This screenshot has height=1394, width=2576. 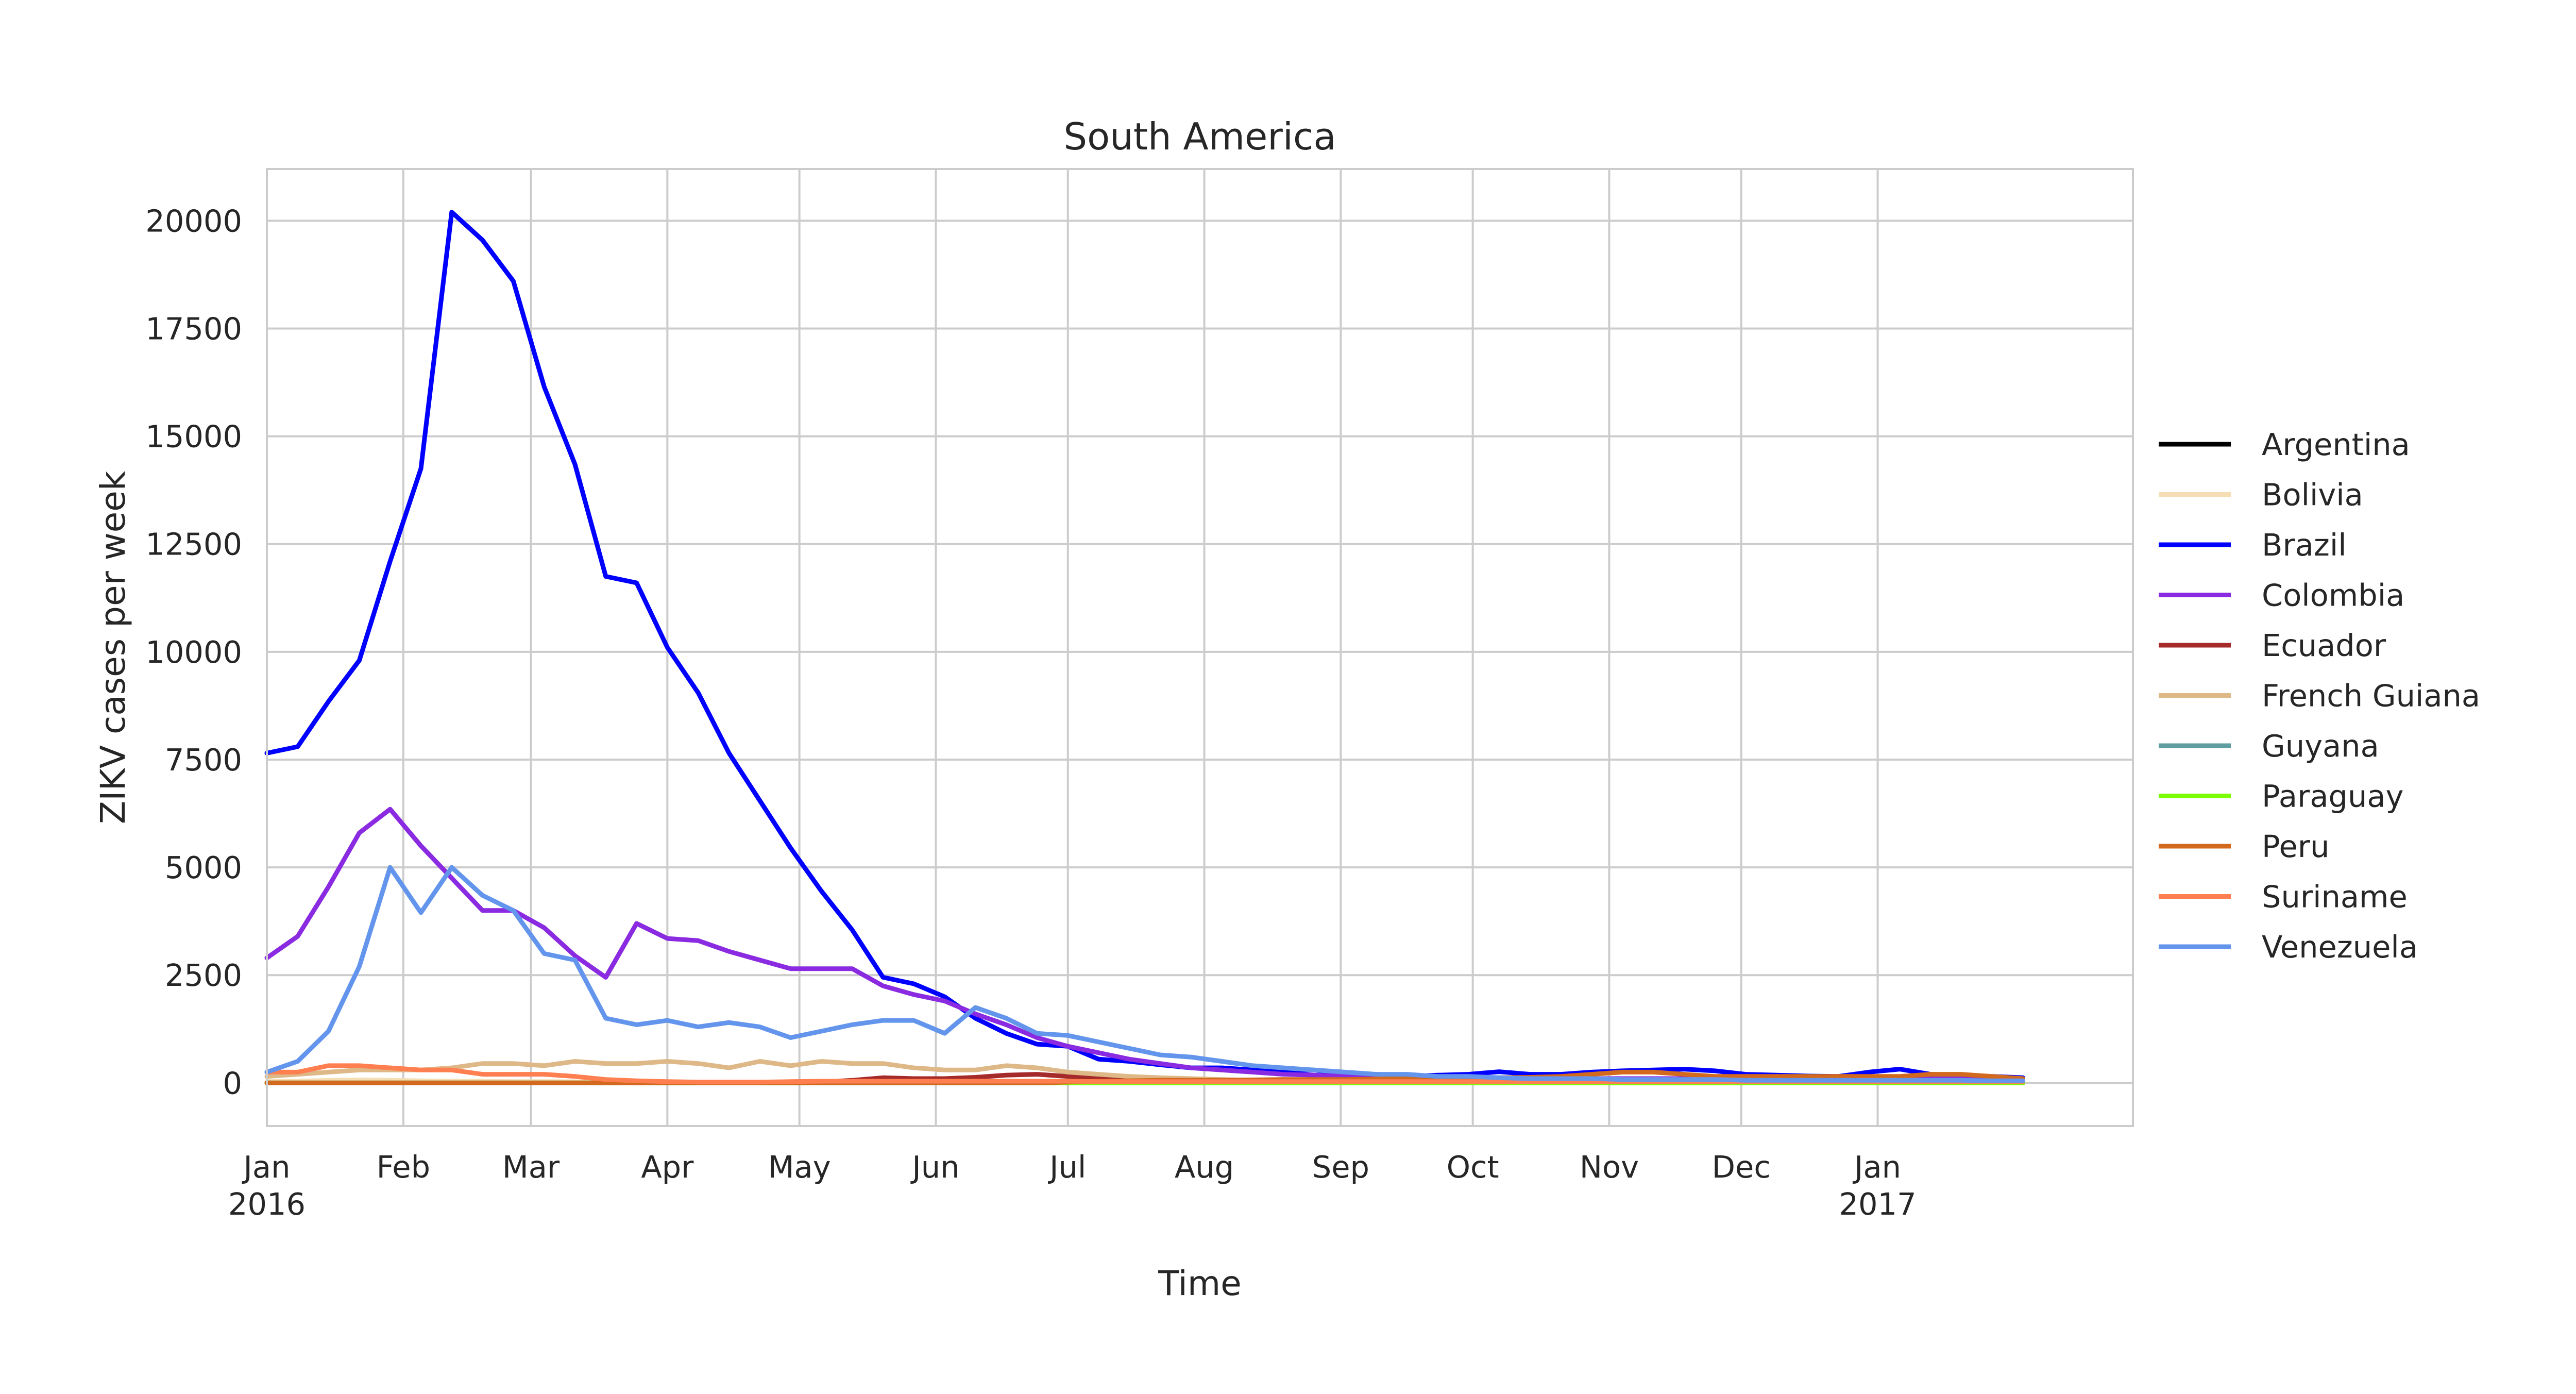 What do you see at coordinates (193, 329) in the screenshot?
I see `y-tick-label: 17500` at bounding box center [193, 329].